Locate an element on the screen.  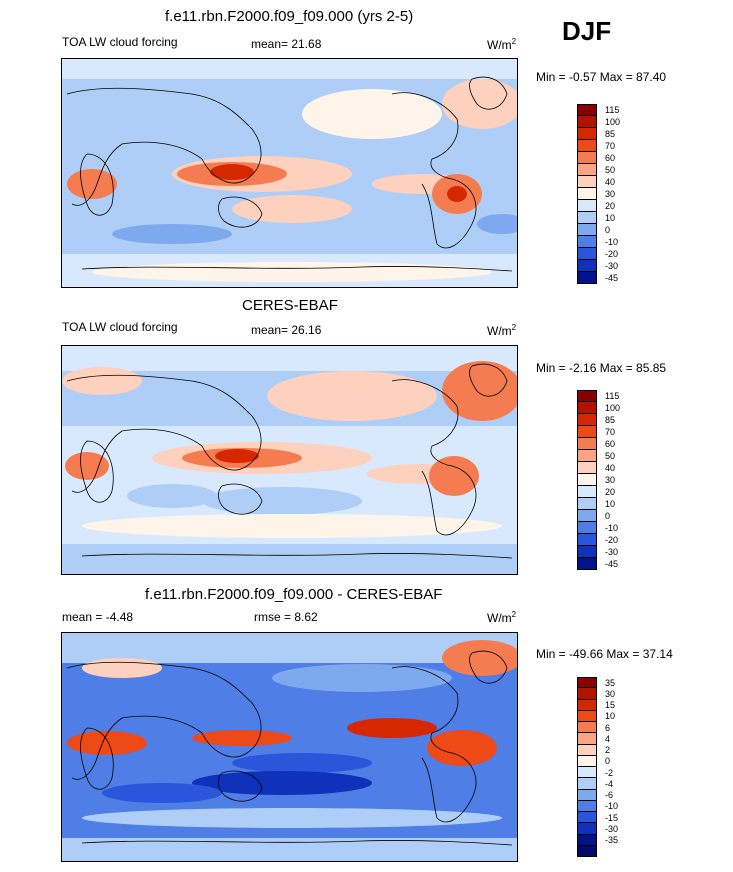
colorbar-tick-label: 35 is located at coordinates (610, 682).